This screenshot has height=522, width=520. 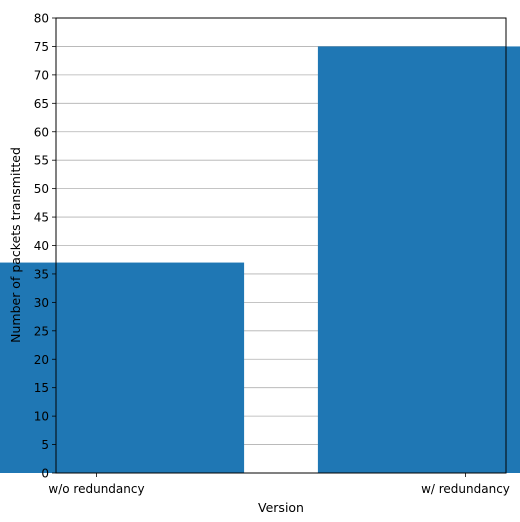 I want to click on y-tick-label: 20, so click(x=41, y=360).